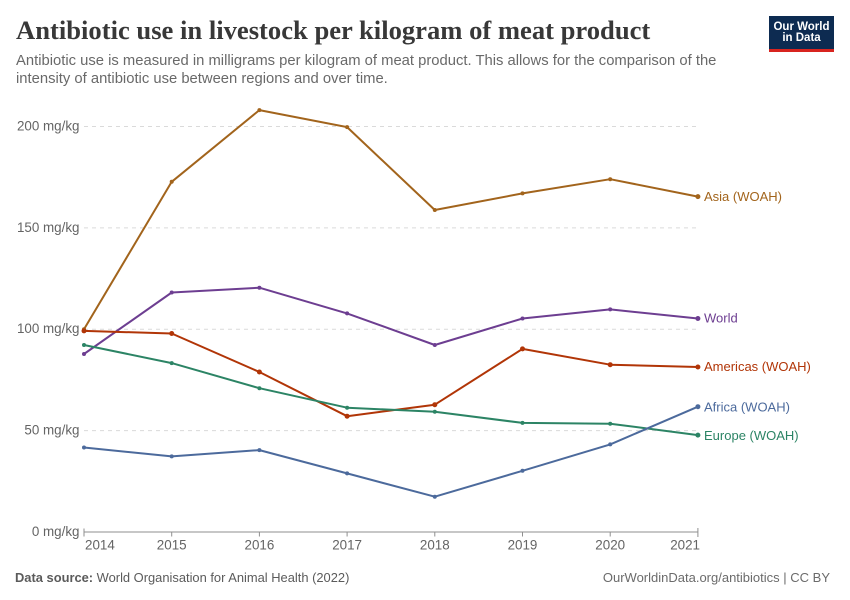 This screenshot has height=600, width=850. Describe the element at coordinates (51, 430) in the screenshot. I see `svg-text: 50 mg/kg` at that location.